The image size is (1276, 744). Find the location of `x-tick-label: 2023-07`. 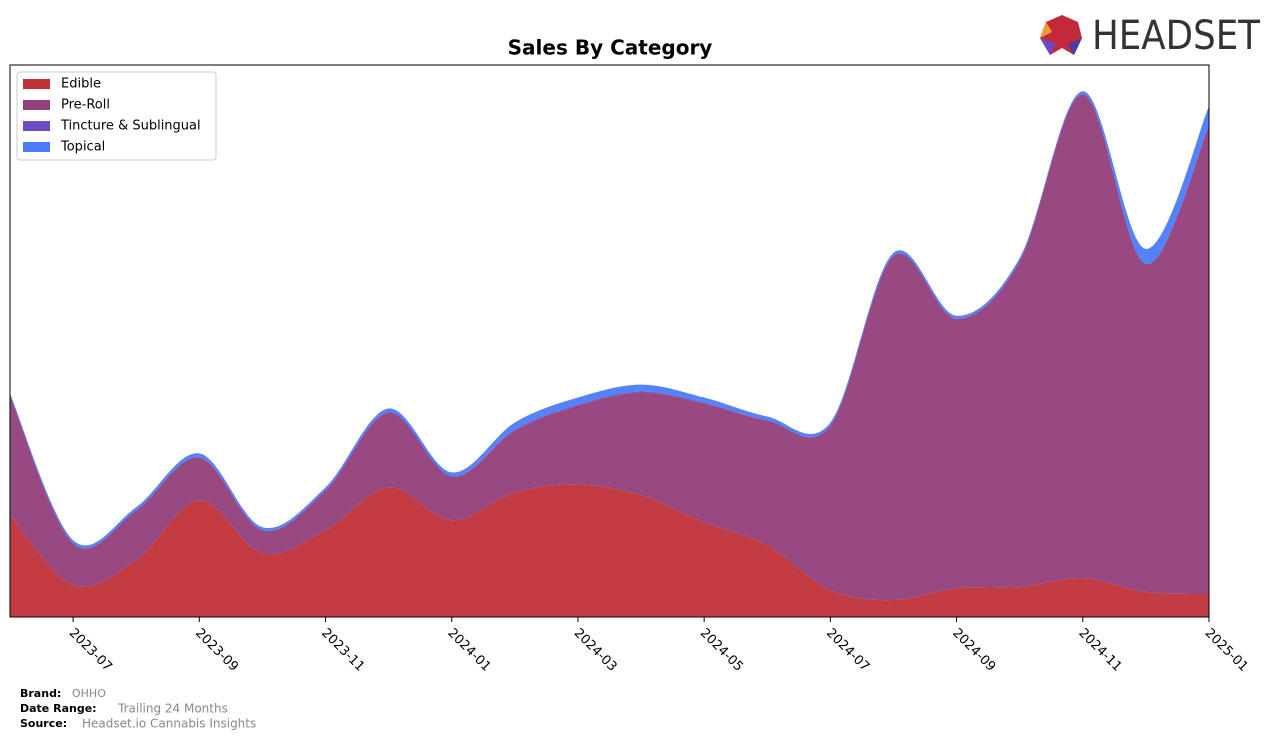

x-tick-label: 2023-07 is located at coordinates (90, 650).